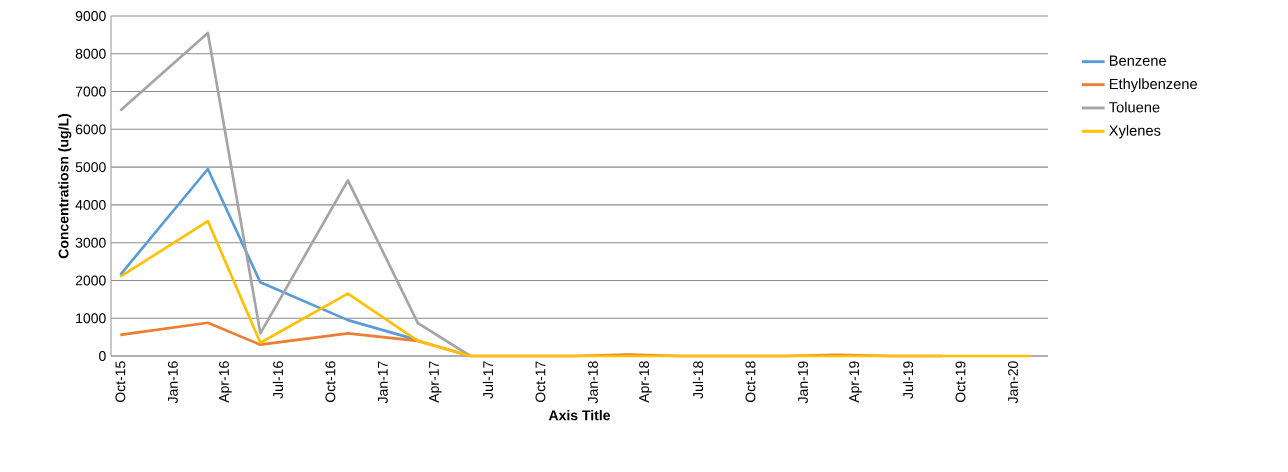 The height and width of the screenshot is (472, 1288). I want to click on x-axis-title: Axis Title, so click(579, 415).